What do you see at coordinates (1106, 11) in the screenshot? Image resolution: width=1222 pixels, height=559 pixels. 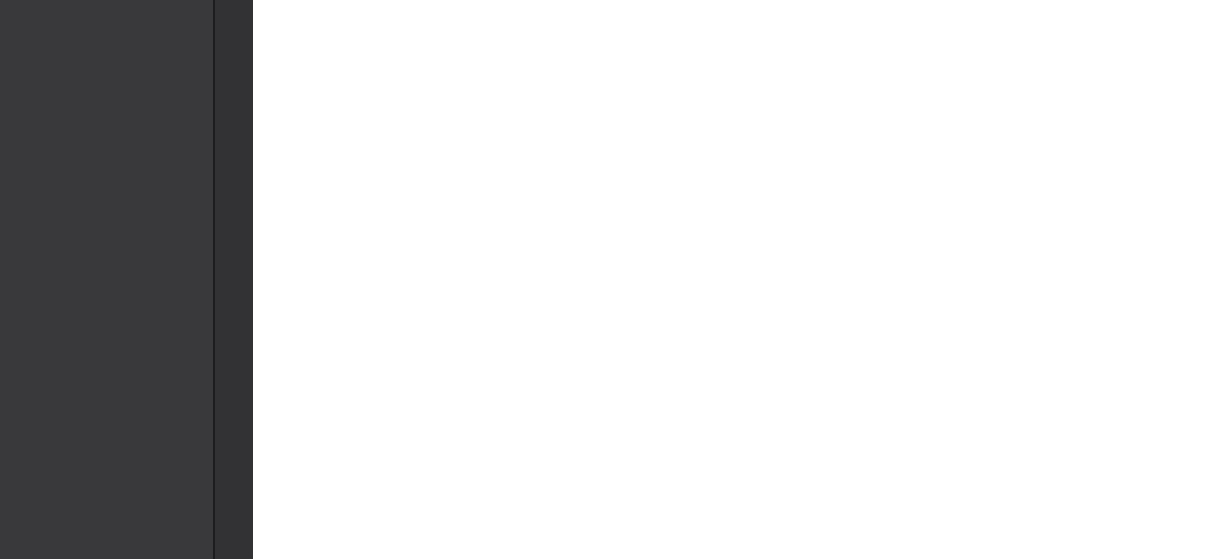 I see `chart-legend` at bounding box center [1106, 11].